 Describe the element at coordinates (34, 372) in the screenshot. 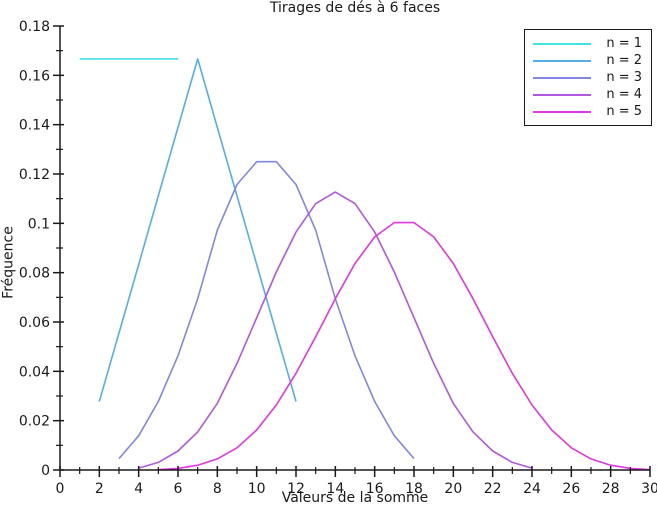

I see `y-tick-label: 0.04` at that location.